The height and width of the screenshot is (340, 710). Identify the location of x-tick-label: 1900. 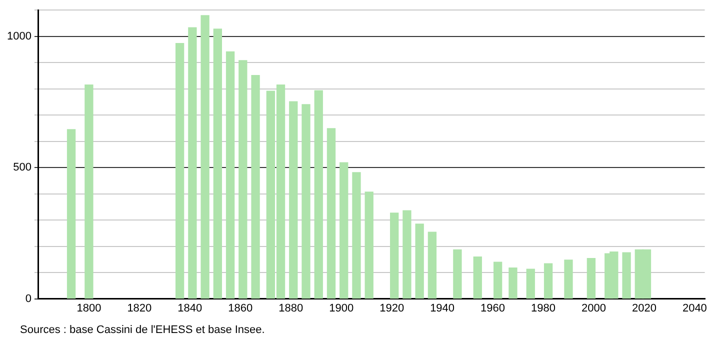
(341, 308).